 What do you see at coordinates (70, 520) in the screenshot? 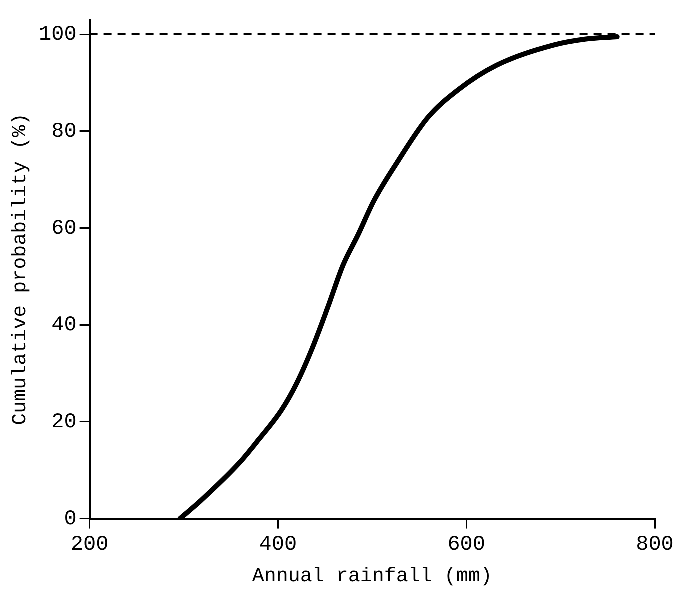
I see `y-tick-label: 0` at bounding box center [70, 520].